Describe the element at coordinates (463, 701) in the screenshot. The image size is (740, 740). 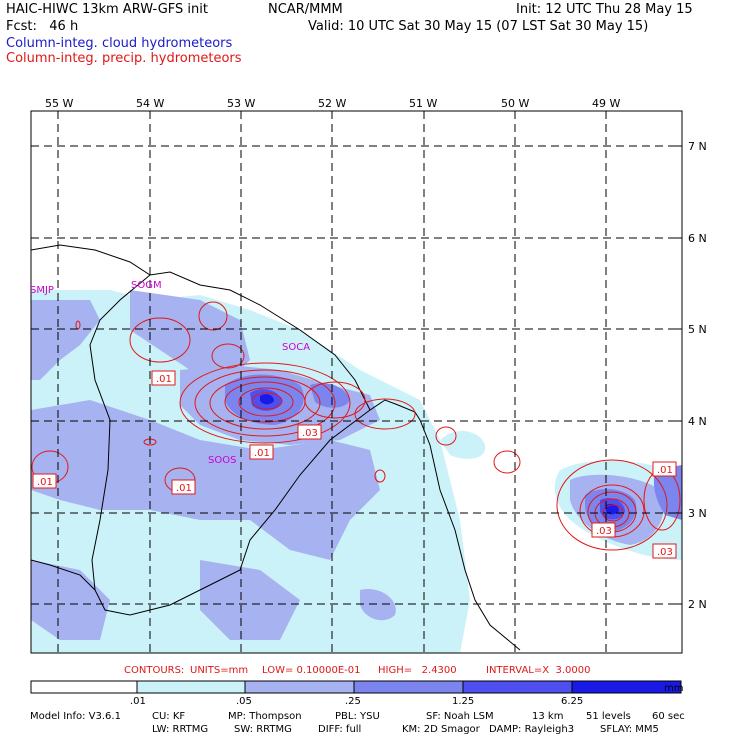
I see `colorbar-tick: 1.25` at that location.